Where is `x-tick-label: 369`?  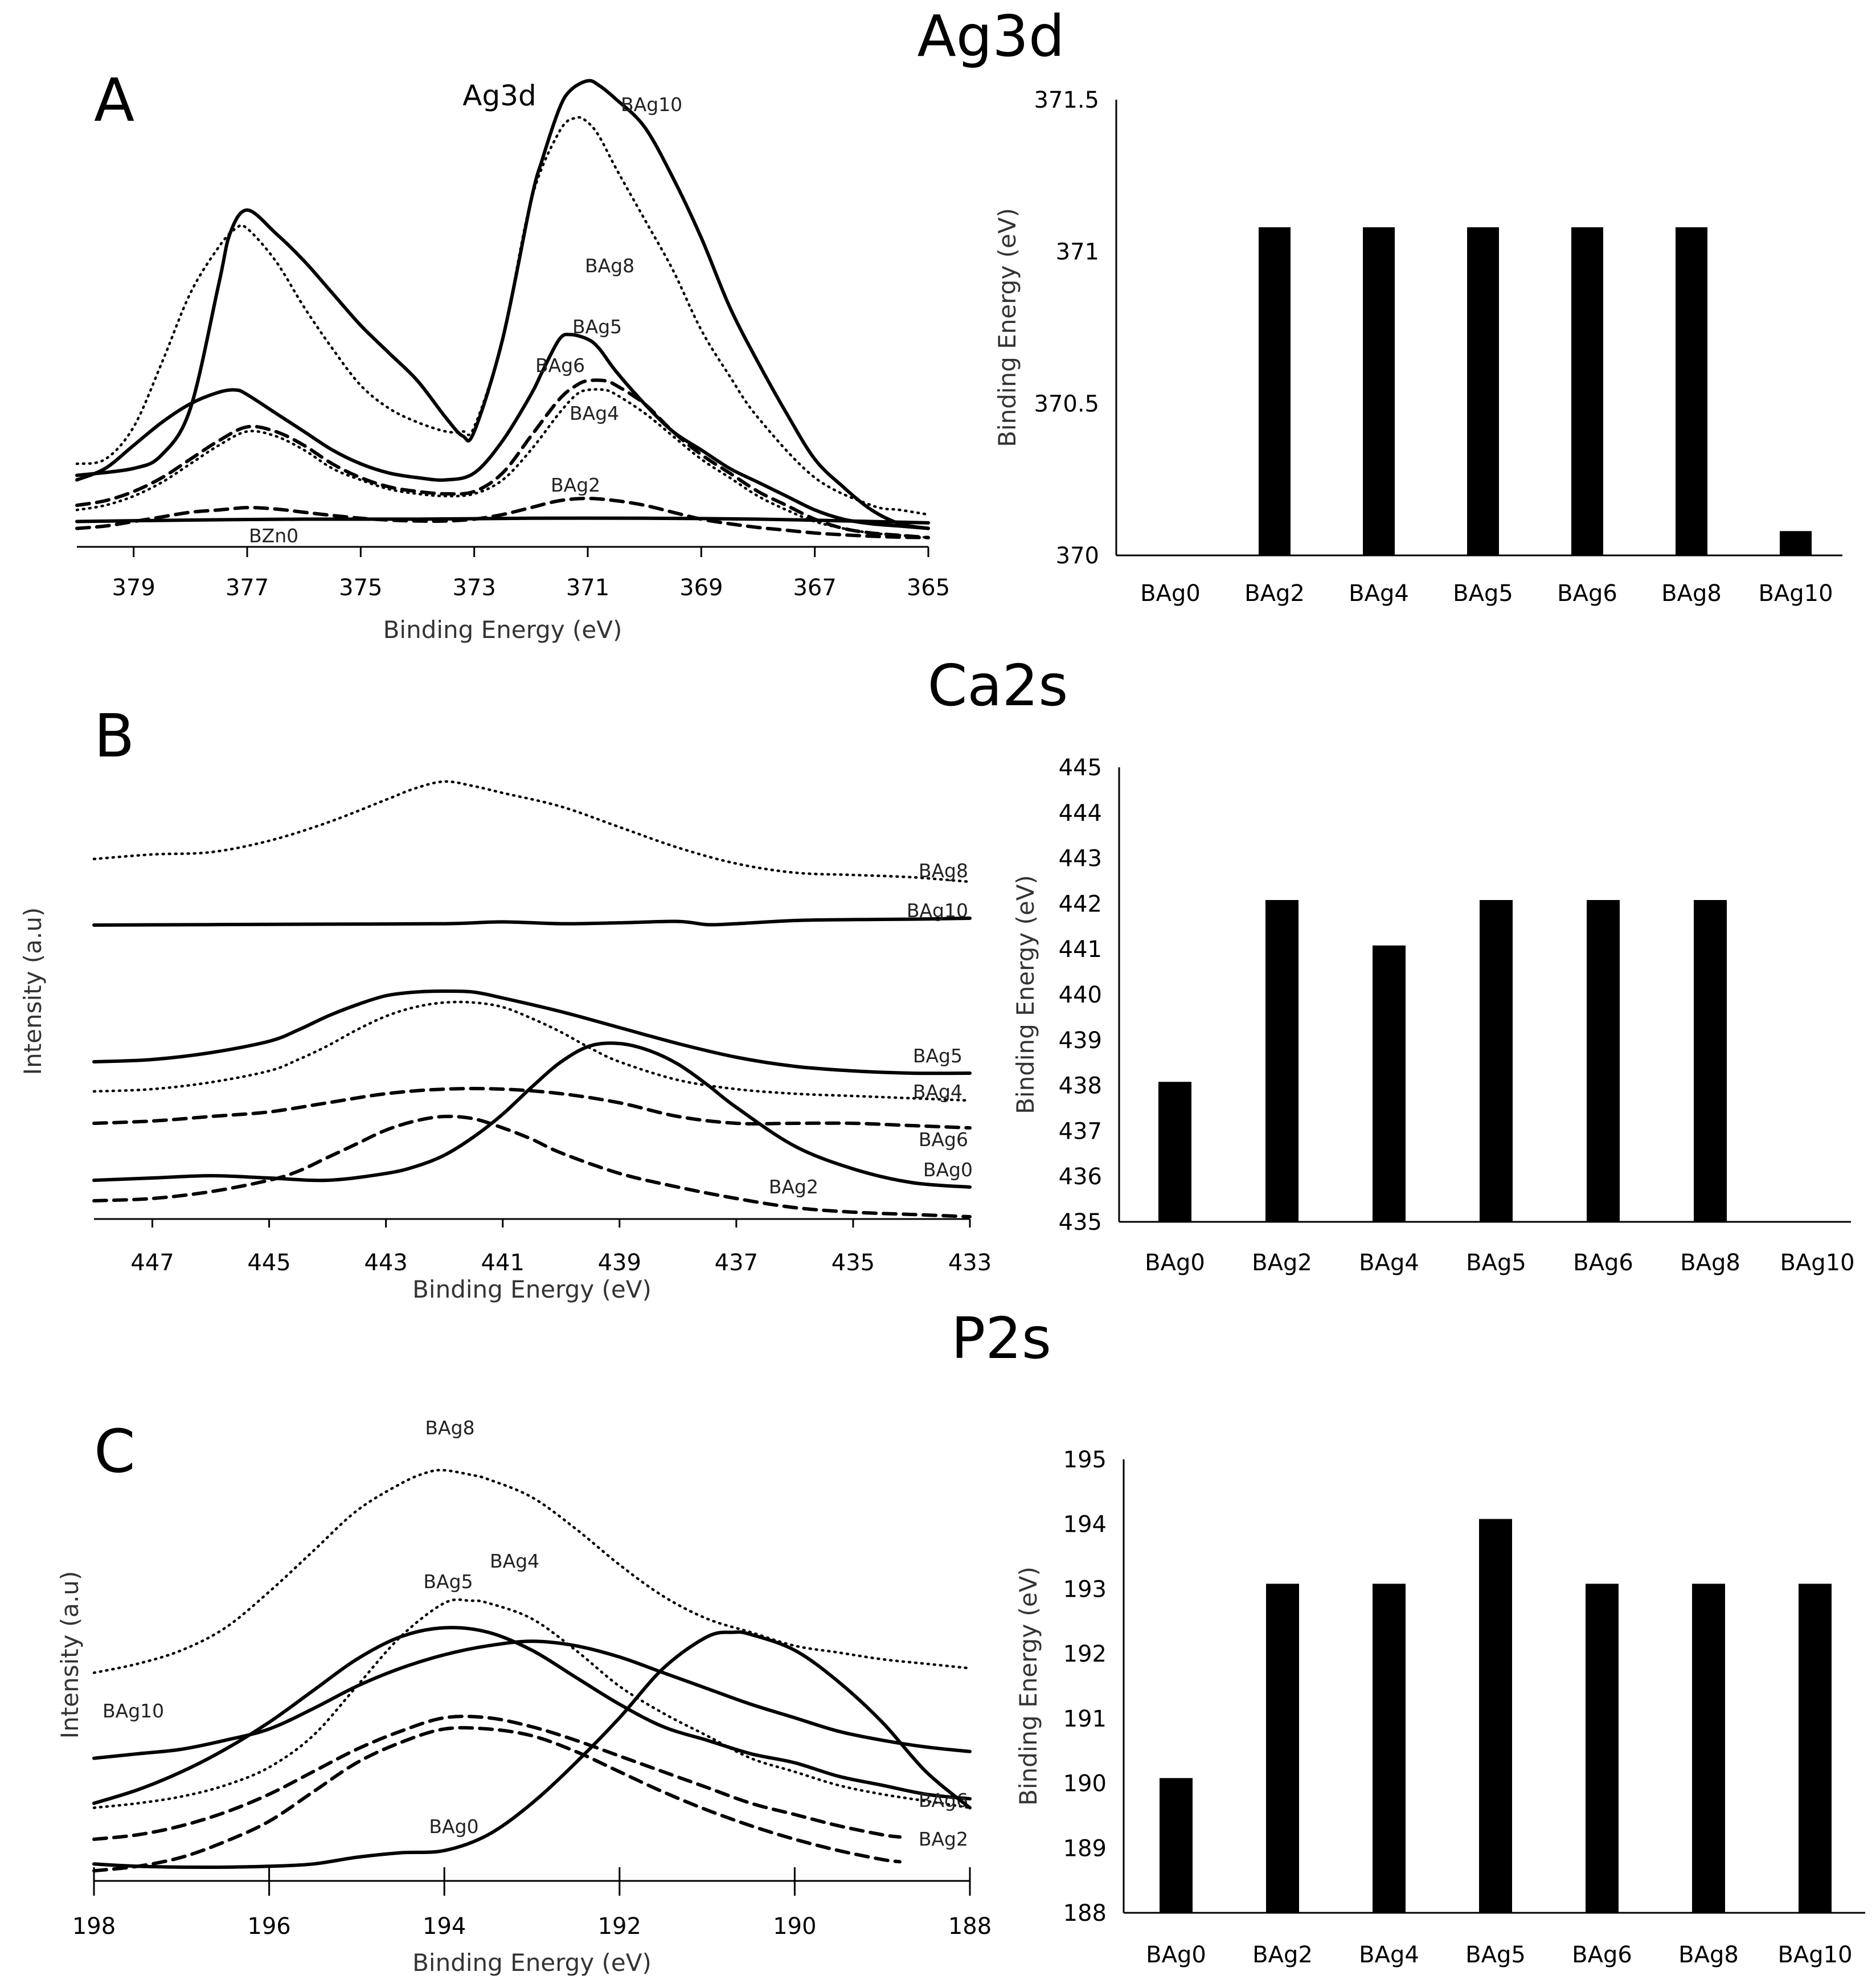 x-tick-label: 369 is located at coordinates (701, 588).